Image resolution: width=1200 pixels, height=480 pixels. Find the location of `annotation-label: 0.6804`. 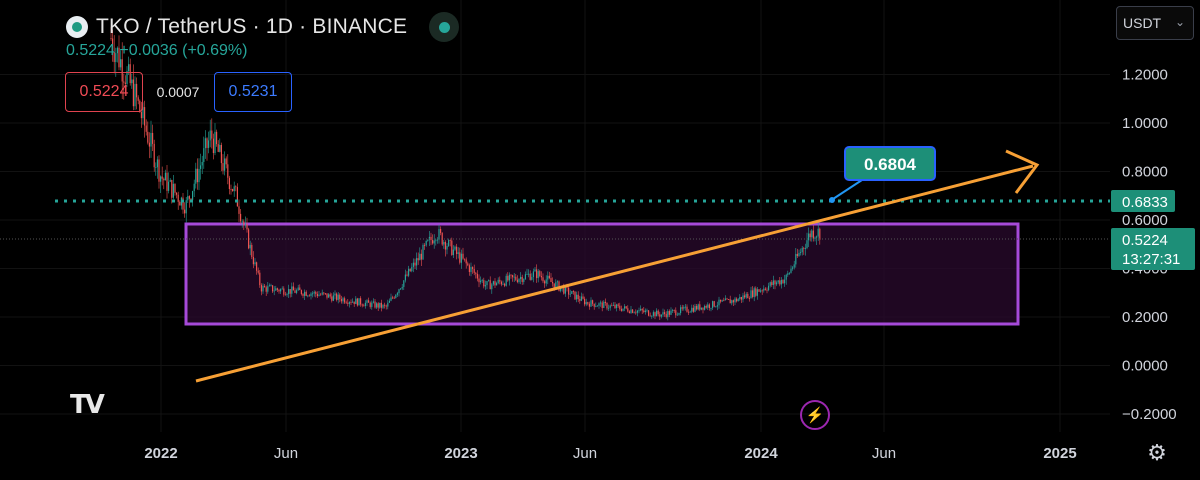

annotation-label: 0.6804 is located at coordinates (890, 164).